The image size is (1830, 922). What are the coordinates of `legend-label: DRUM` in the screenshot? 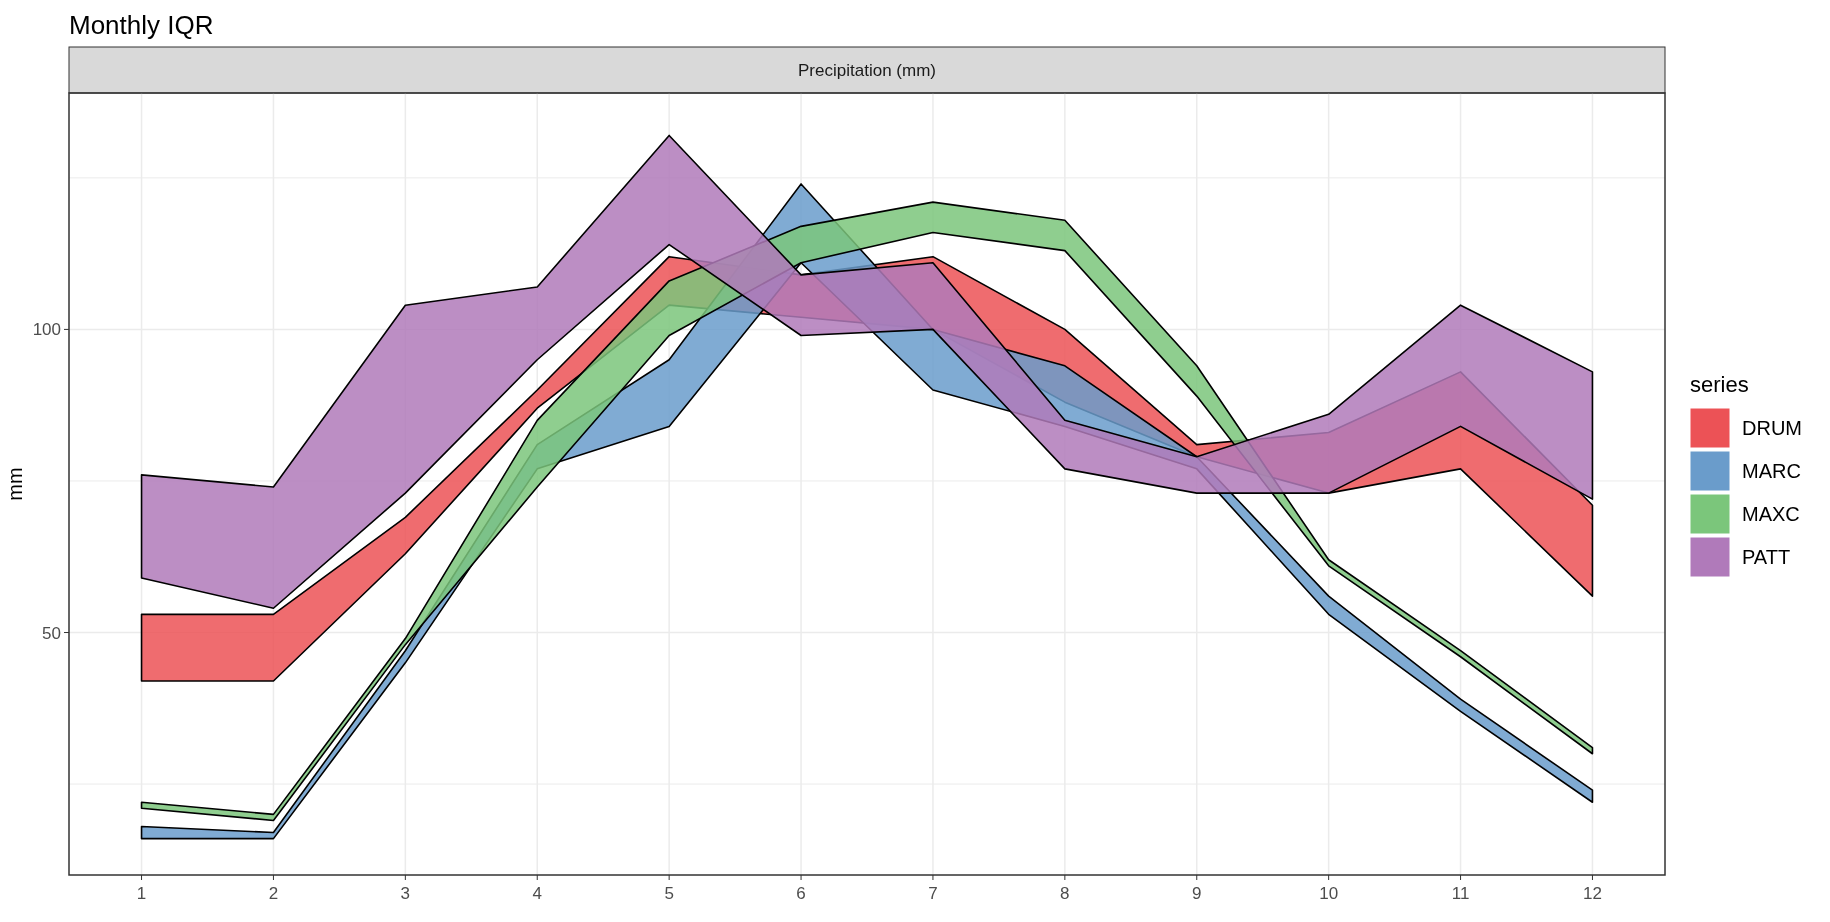 It's located at (1772, 428).